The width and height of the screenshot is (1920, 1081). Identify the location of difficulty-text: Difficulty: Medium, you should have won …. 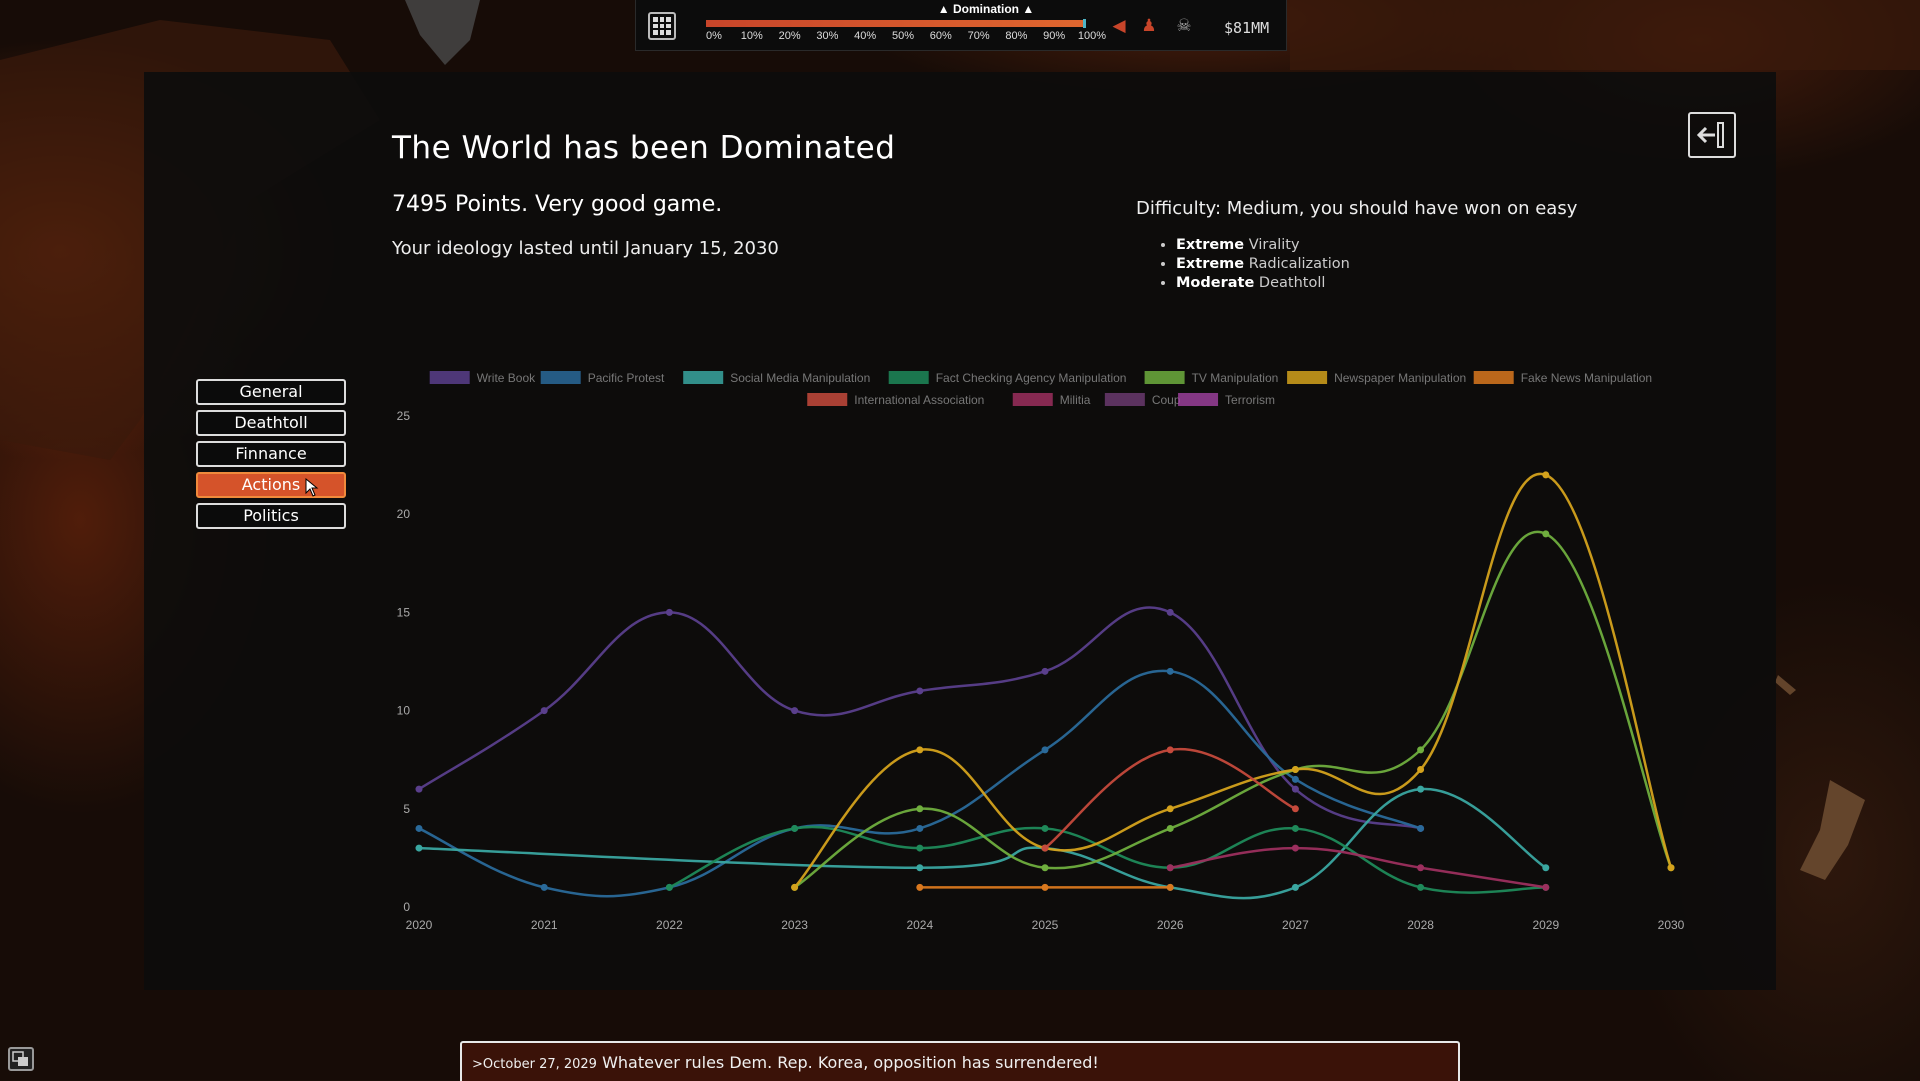
(1357, 208).